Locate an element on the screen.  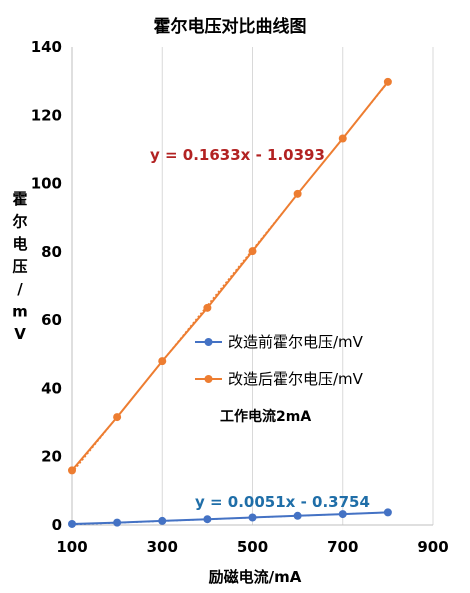
y-tick-label: 120 is located at coordinates (46, 115).